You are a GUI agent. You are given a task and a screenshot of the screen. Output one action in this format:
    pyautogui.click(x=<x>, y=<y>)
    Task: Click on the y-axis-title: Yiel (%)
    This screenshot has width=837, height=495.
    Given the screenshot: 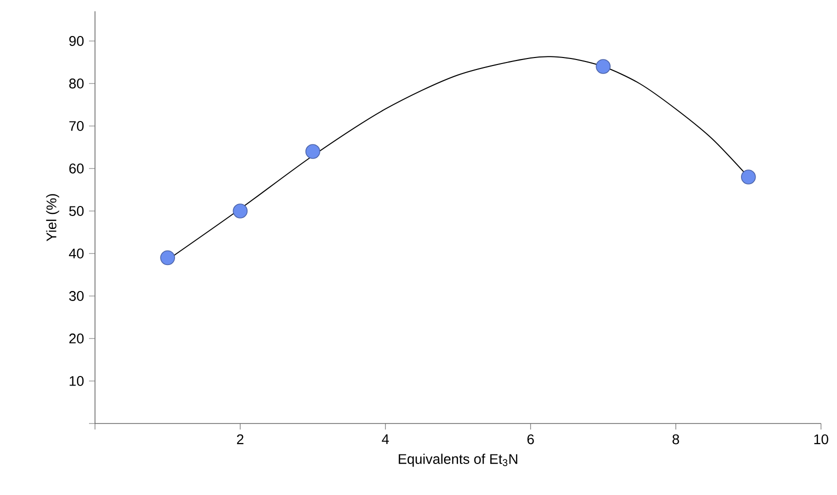 What is the action you would take?
    pyautogui.click(x=53, y=218)
    